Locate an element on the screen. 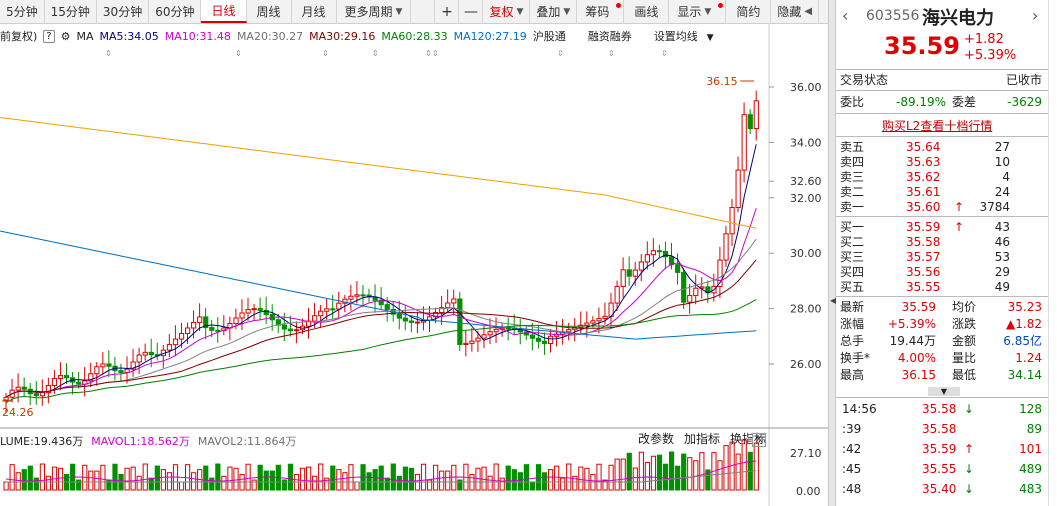 Image resolution: width=1057 pixels, height=506 pixels. tick-volume: 489 is located at coordinates (1030, 469).